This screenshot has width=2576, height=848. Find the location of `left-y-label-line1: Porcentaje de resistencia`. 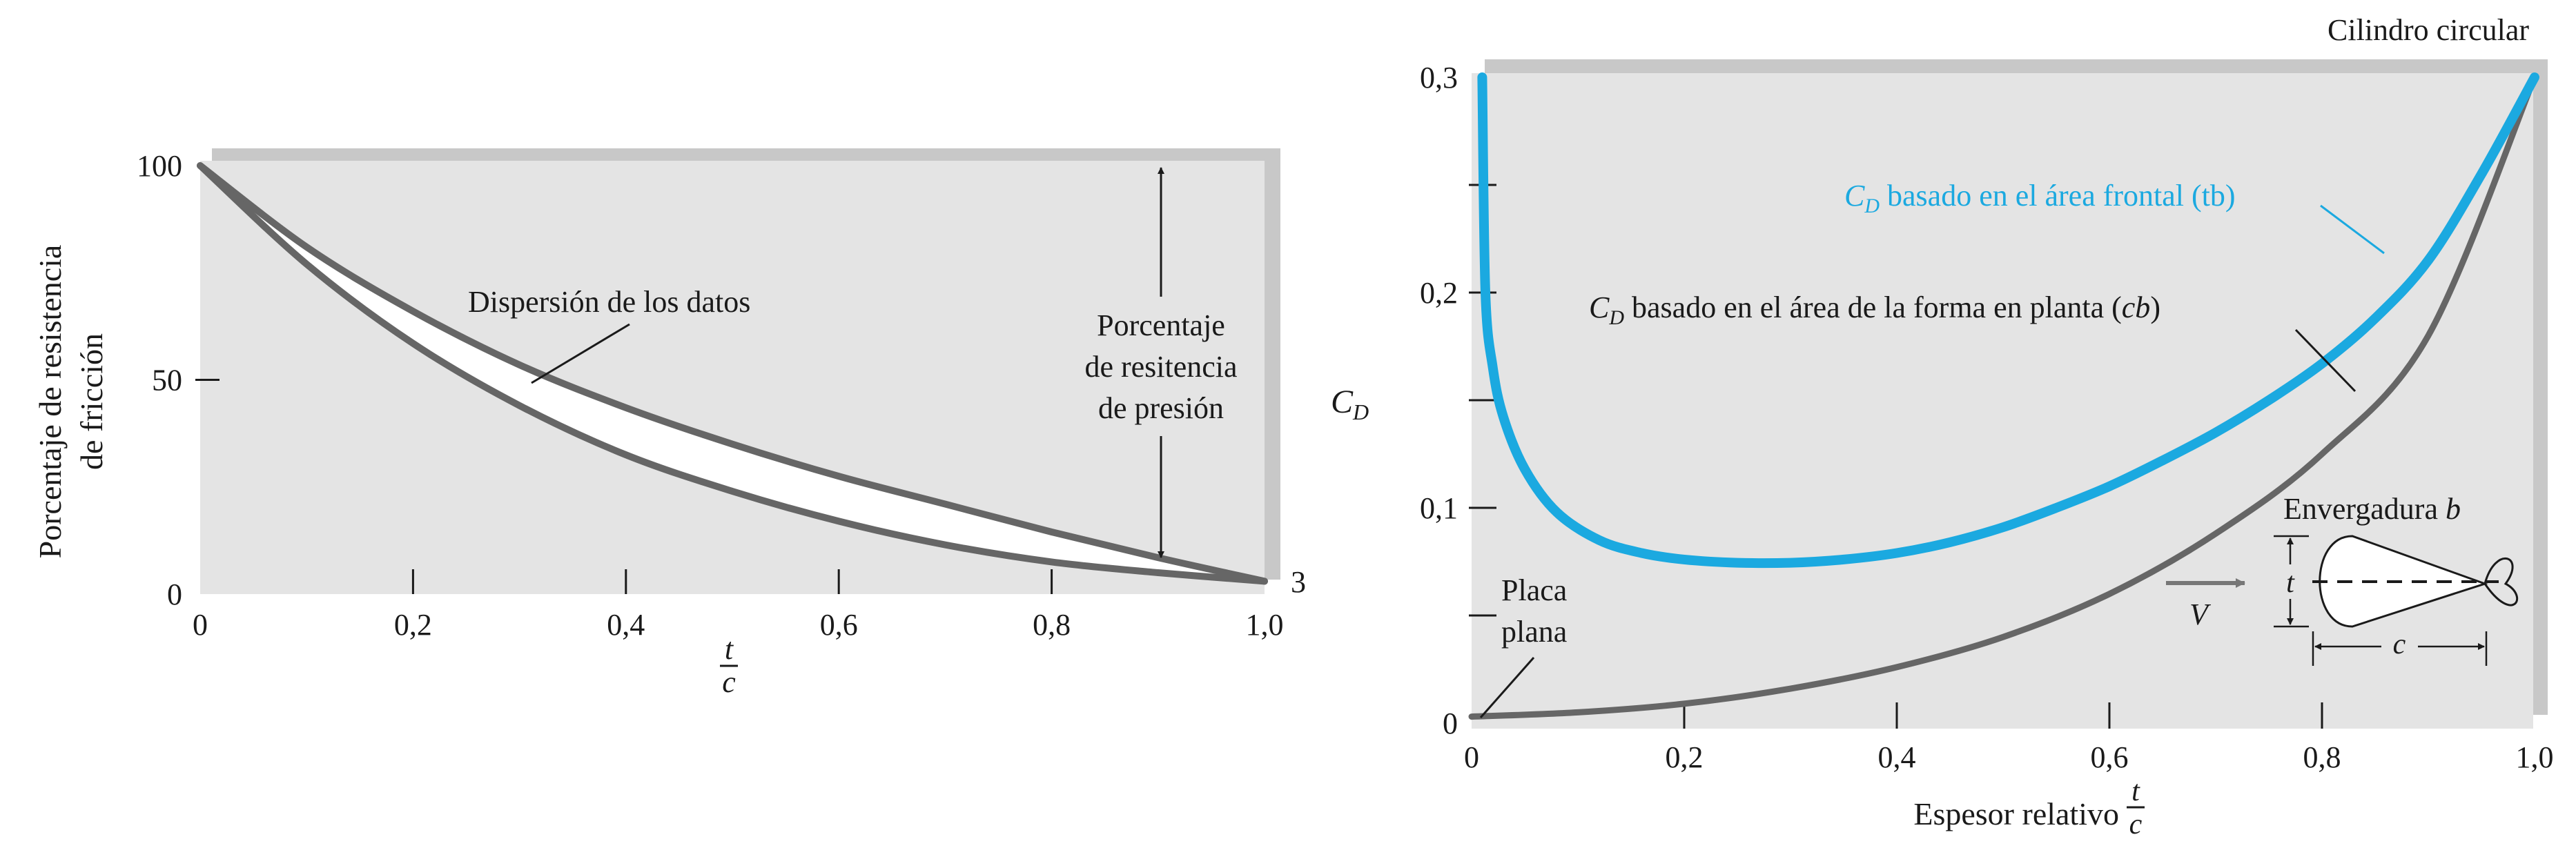

left-y-label-line1: Porcentaje de resistencia is located at coordinates (50, 402).